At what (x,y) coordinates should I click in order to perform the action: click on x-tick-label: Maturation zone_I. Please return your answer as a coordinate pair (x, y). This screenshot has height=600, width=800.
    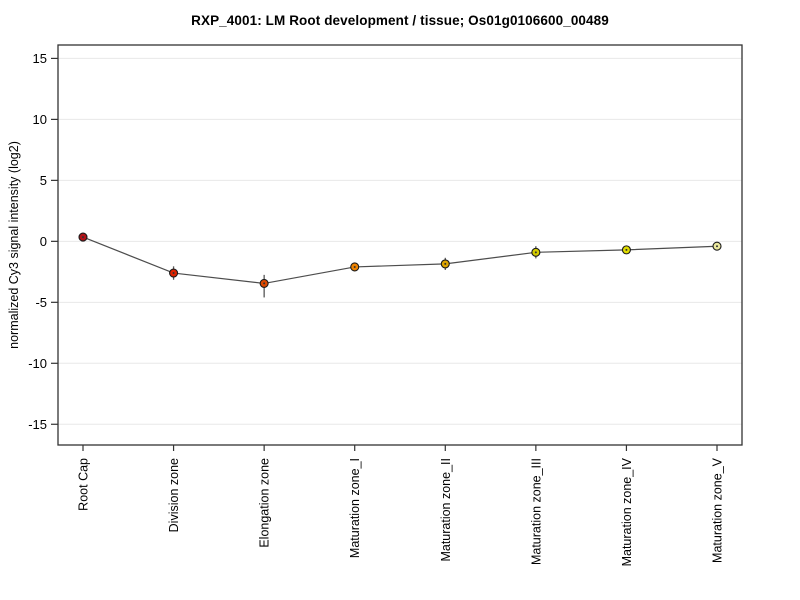
    Looking at the image, I should click on (355, 508).